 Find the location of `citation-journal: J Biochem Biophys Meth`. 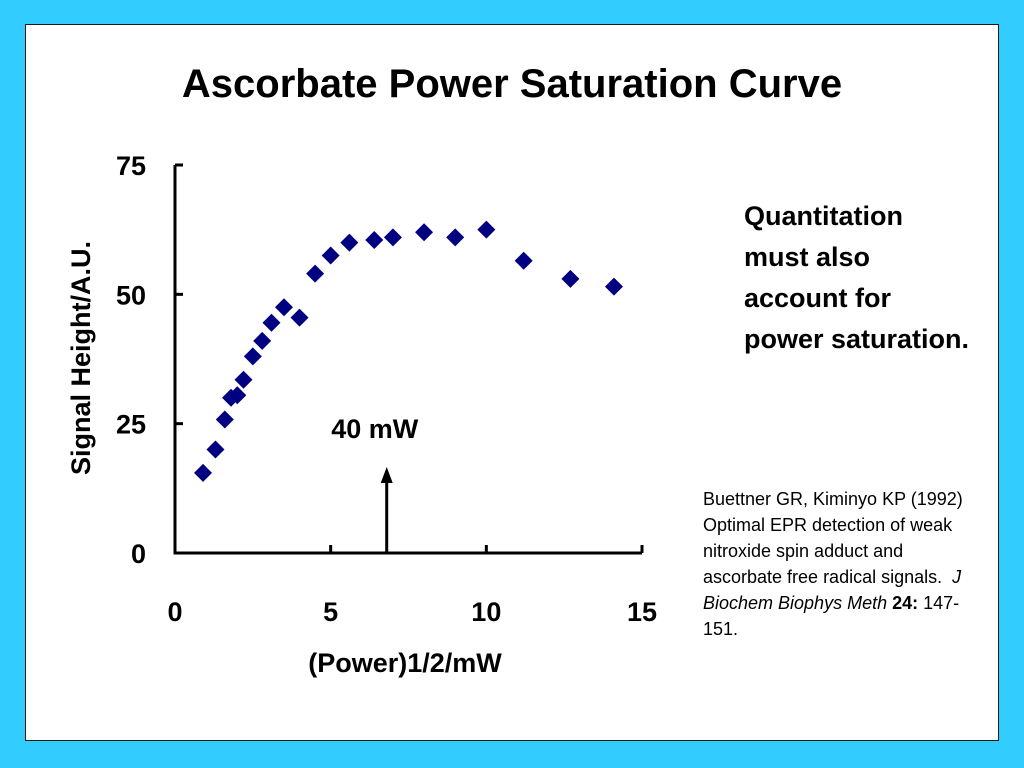

citation-journal: J Biochem Biophys Meth is located at coordinates (832, 590).